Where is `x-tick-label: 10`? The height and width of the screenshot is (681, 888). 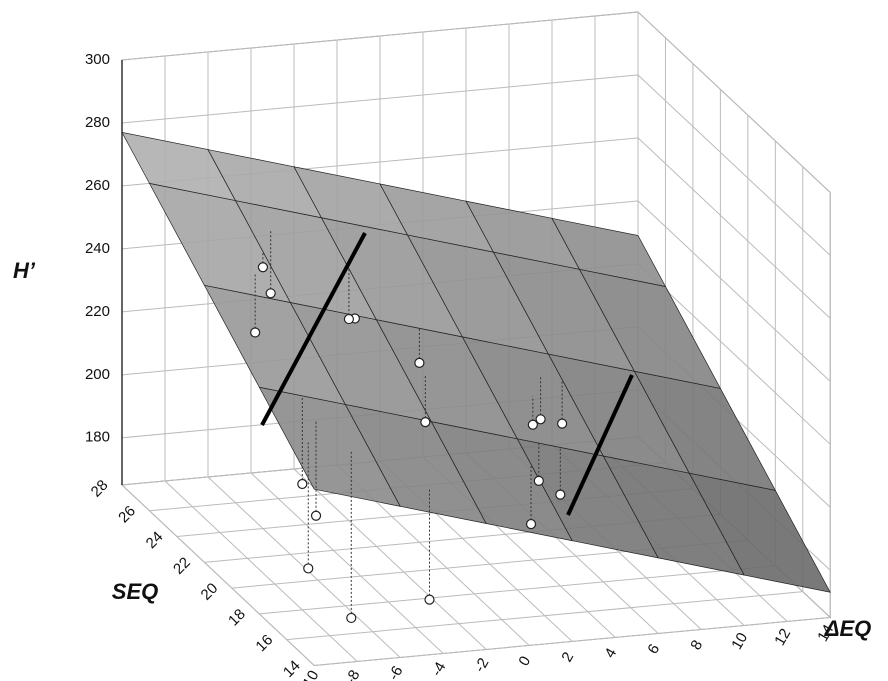
x-tick-label: 10 is located at coordinates (739, 641).